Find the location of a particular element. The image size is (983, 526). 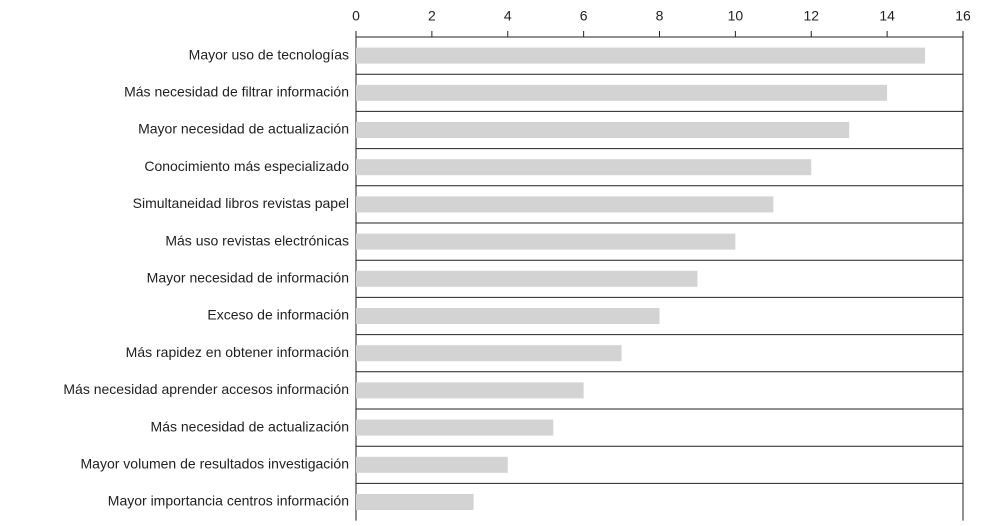

x-tick-label: 4 is located at coordinates (508, 16).